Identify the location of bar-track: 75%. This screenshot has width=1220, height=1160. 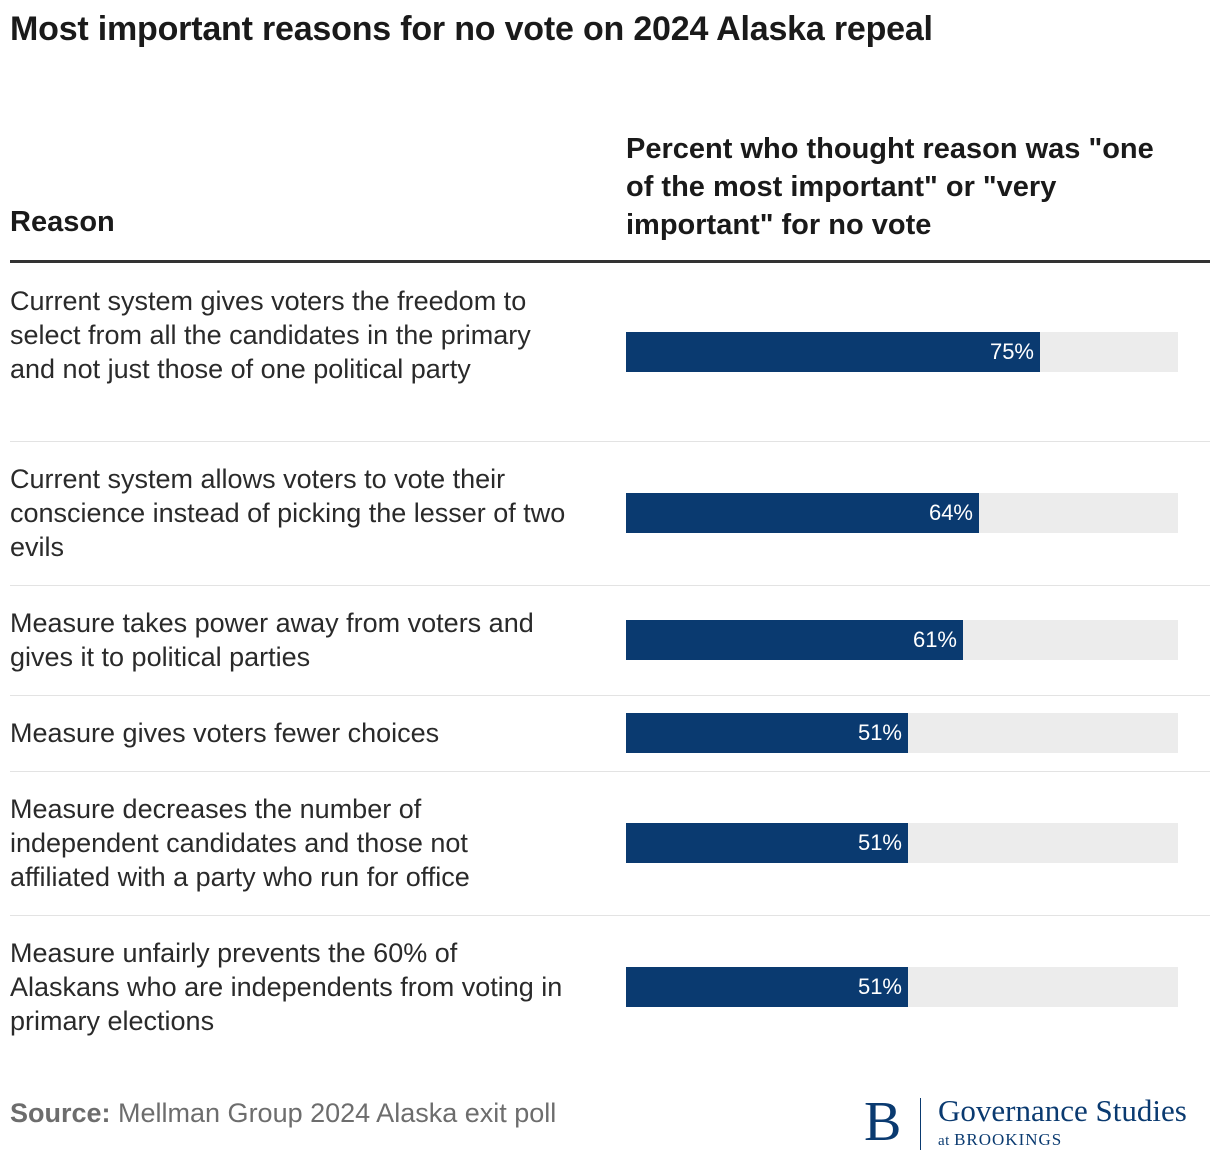
(902, 352).